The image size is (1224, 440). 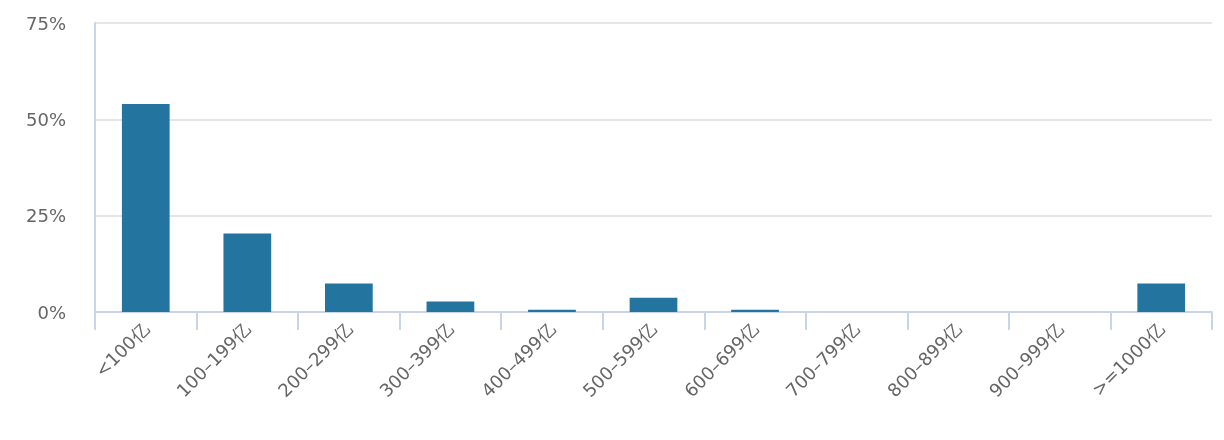 I want to click on y-tick-label: 75%, so click(x=45, y=23).